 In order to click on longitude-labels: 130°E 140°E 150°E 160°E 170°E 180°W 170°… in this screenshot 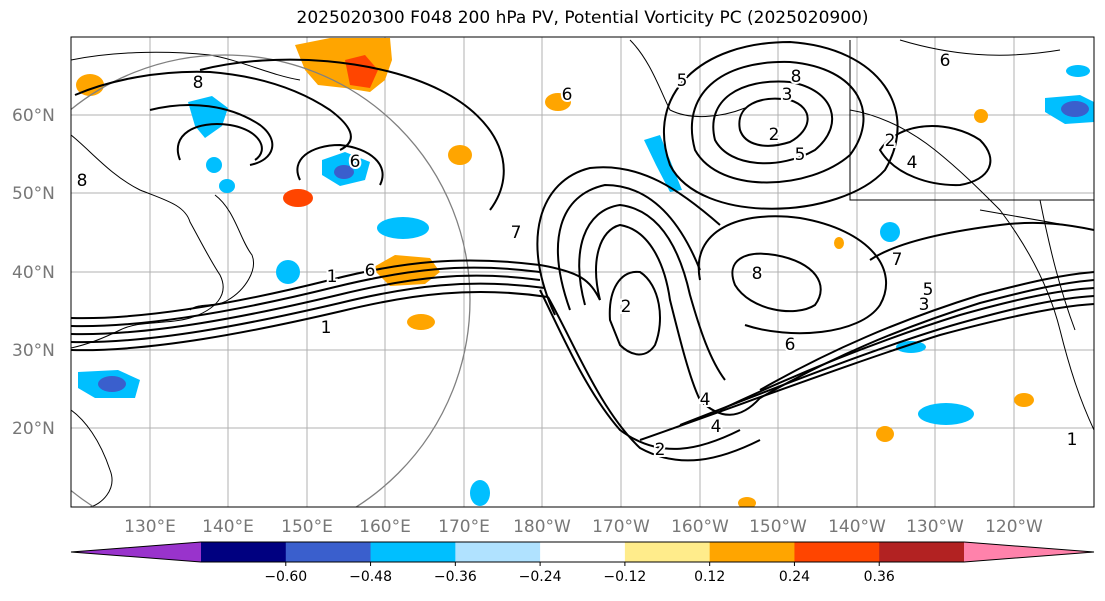, I will do `click(583, 527)`.